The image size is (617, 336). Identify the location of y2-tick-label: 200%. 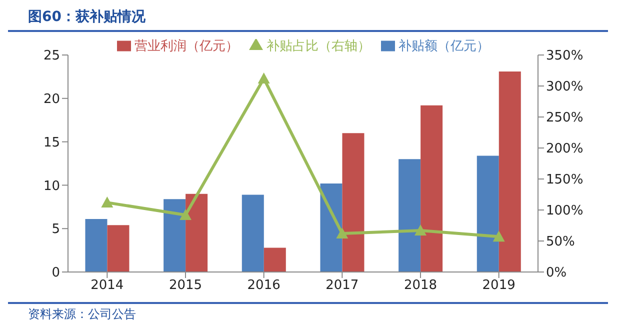
(565, 149).